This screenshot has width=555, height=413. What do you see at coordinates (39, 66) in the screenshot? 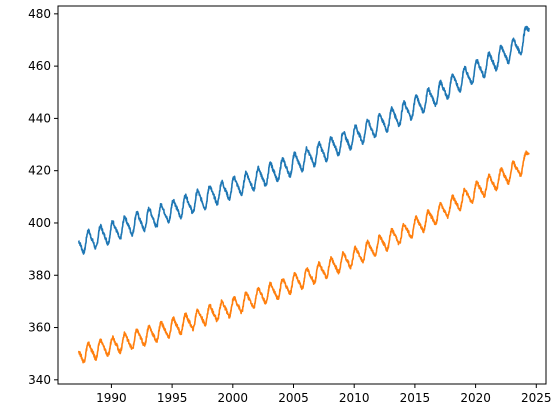
I see `y-tick-label: 460` at bounding box center [39, 66].